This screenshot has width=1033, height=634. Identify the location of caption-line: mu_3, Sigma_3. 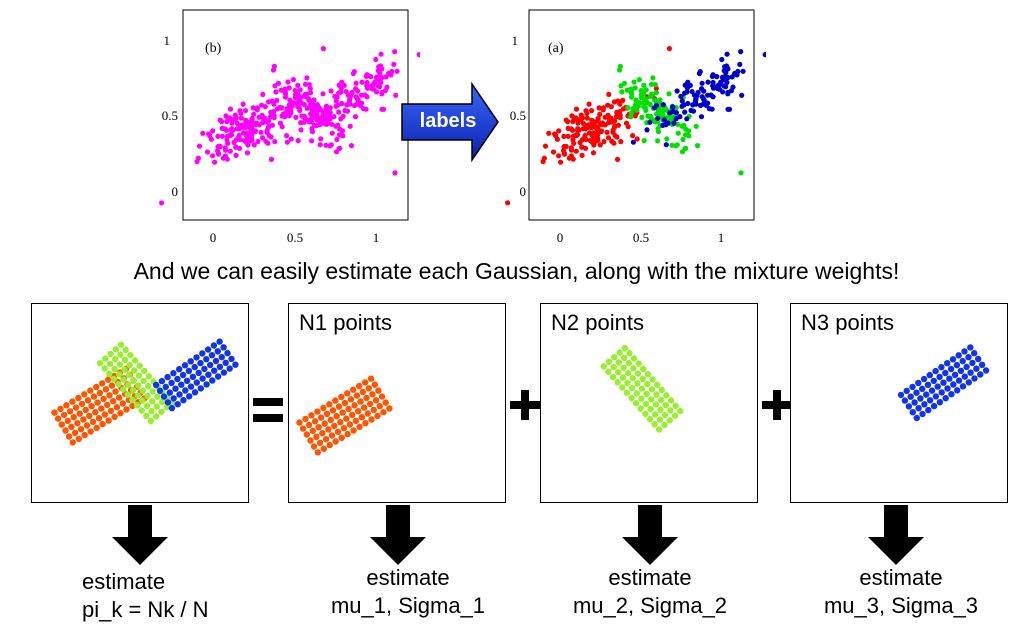
(901, 605).